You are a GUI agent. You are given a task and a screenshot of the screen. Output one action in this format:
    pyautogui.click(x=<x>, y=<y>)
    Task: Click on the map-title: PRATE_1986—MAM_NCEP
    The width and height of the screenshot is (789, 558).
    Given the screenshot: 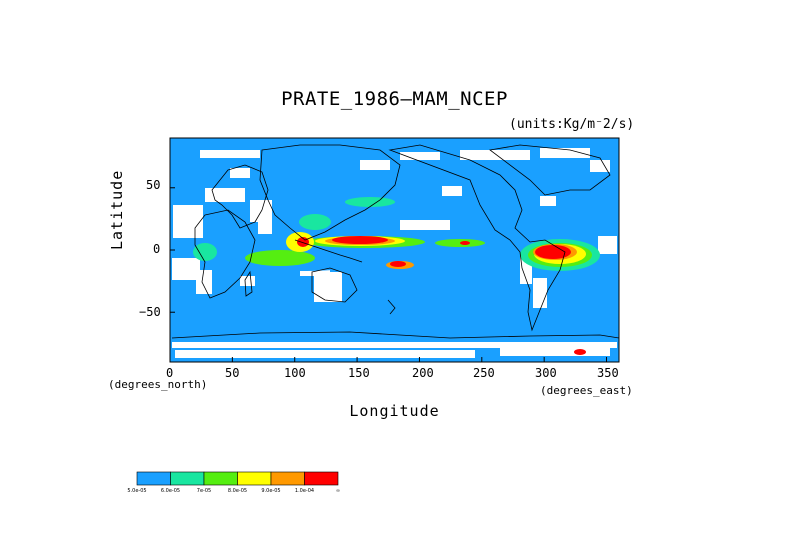 What is the action you would take?
    pyautogui.click(x=394, y=99)
    